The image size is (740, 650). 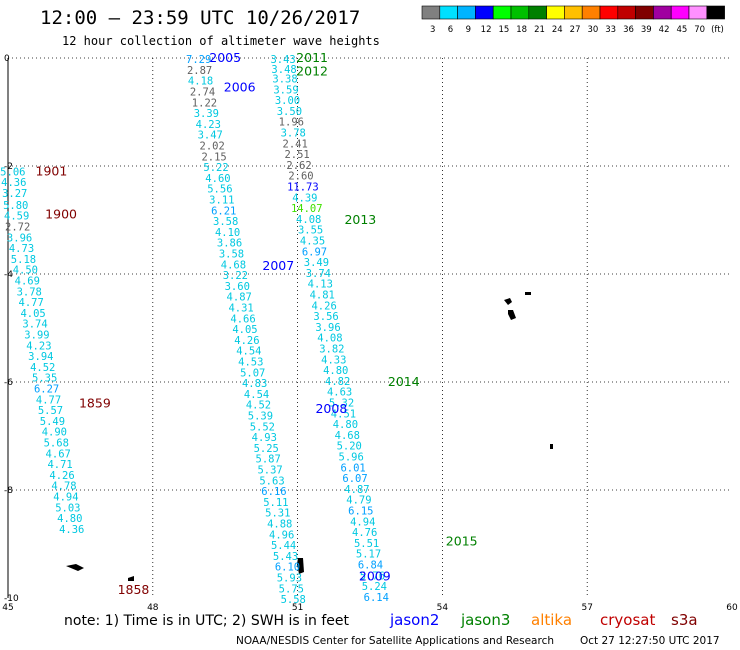 I want to click on swh-value: 5.32, so click(x=341, y=404).